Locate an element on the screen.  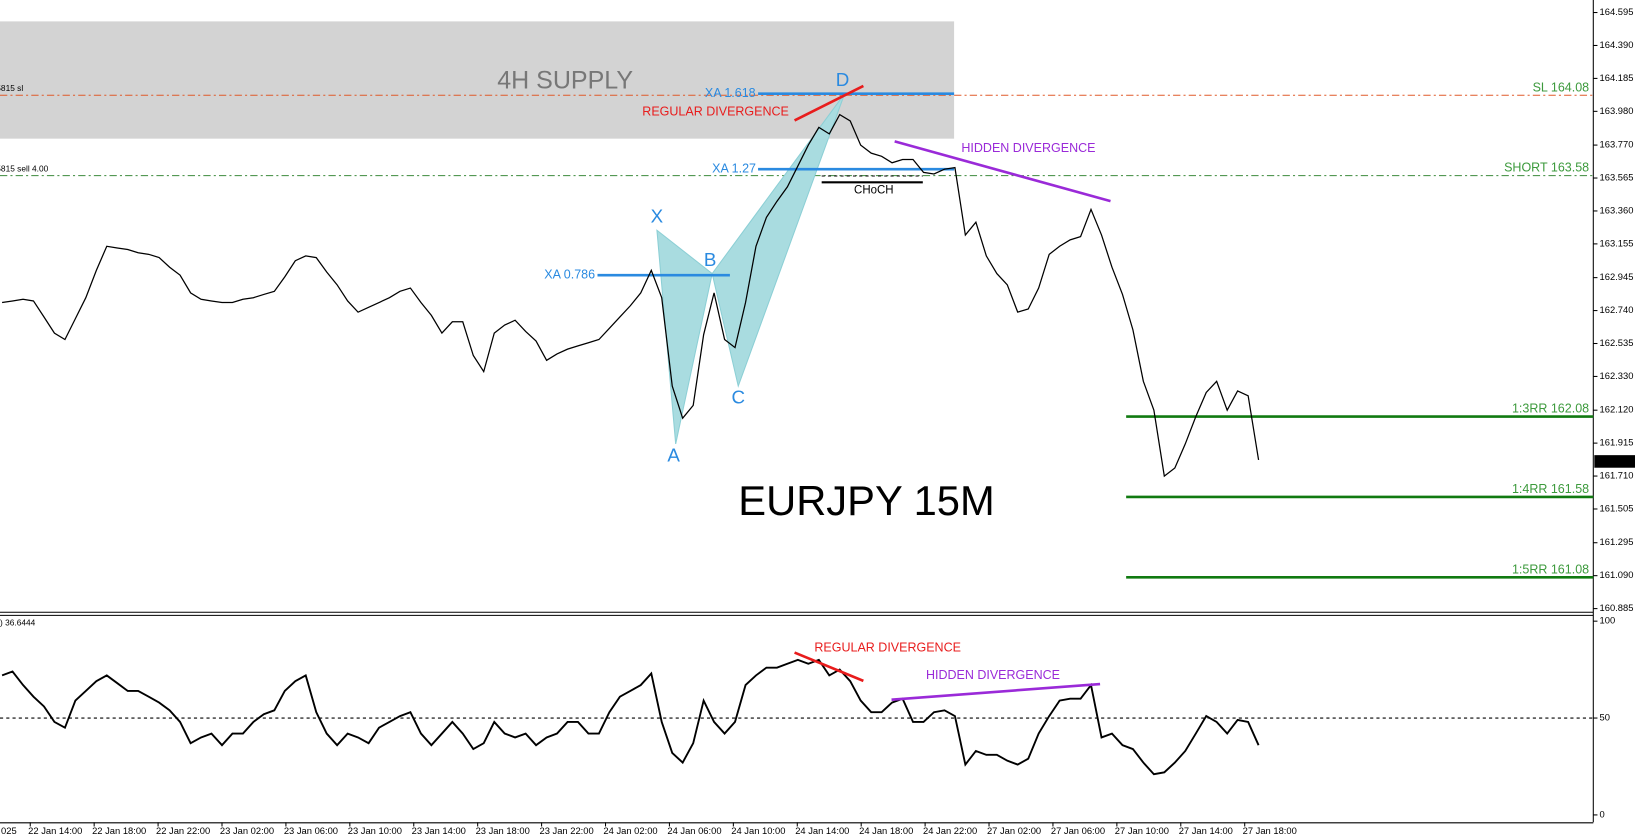
pattern-point-label: C is located at coordinates (738, 397).